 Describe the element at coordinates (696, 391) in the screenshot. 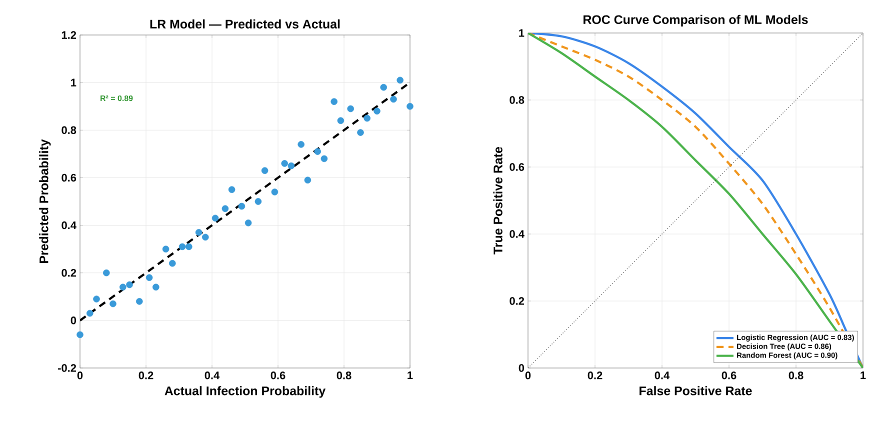

I see `x-axis-title: False Positive Rate` at that location.